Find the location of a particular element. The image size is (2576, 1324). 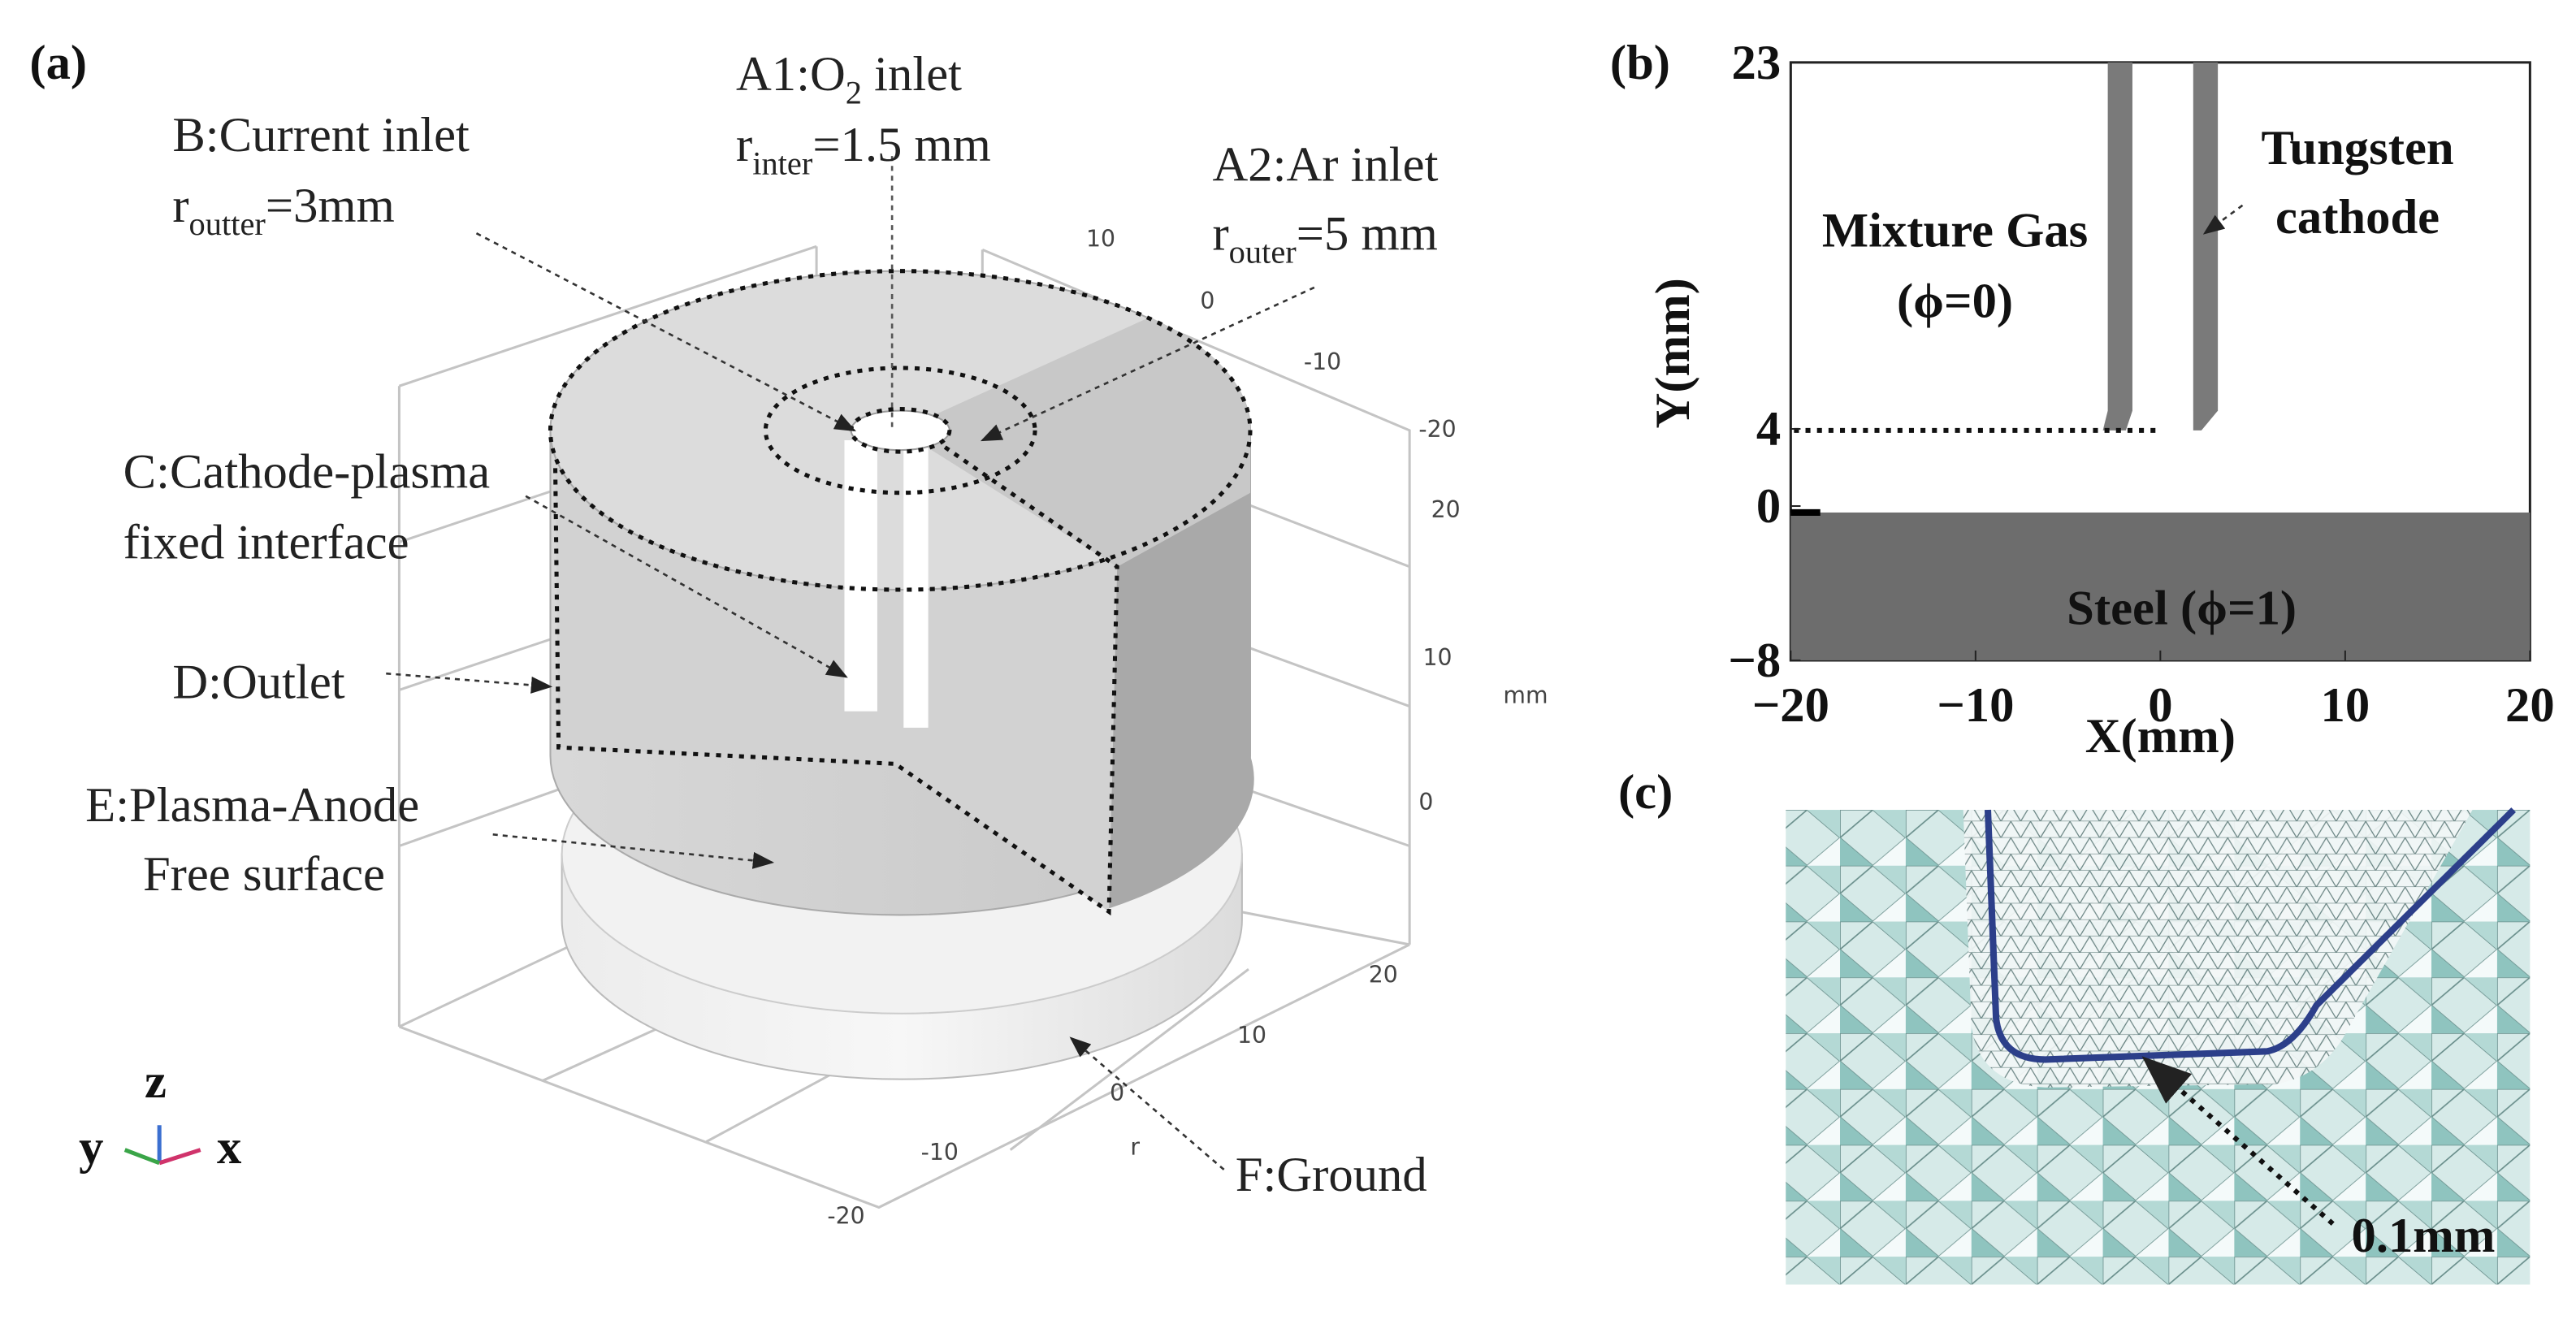

x-tick-label: 10 is located at coordinates (2345, 705).